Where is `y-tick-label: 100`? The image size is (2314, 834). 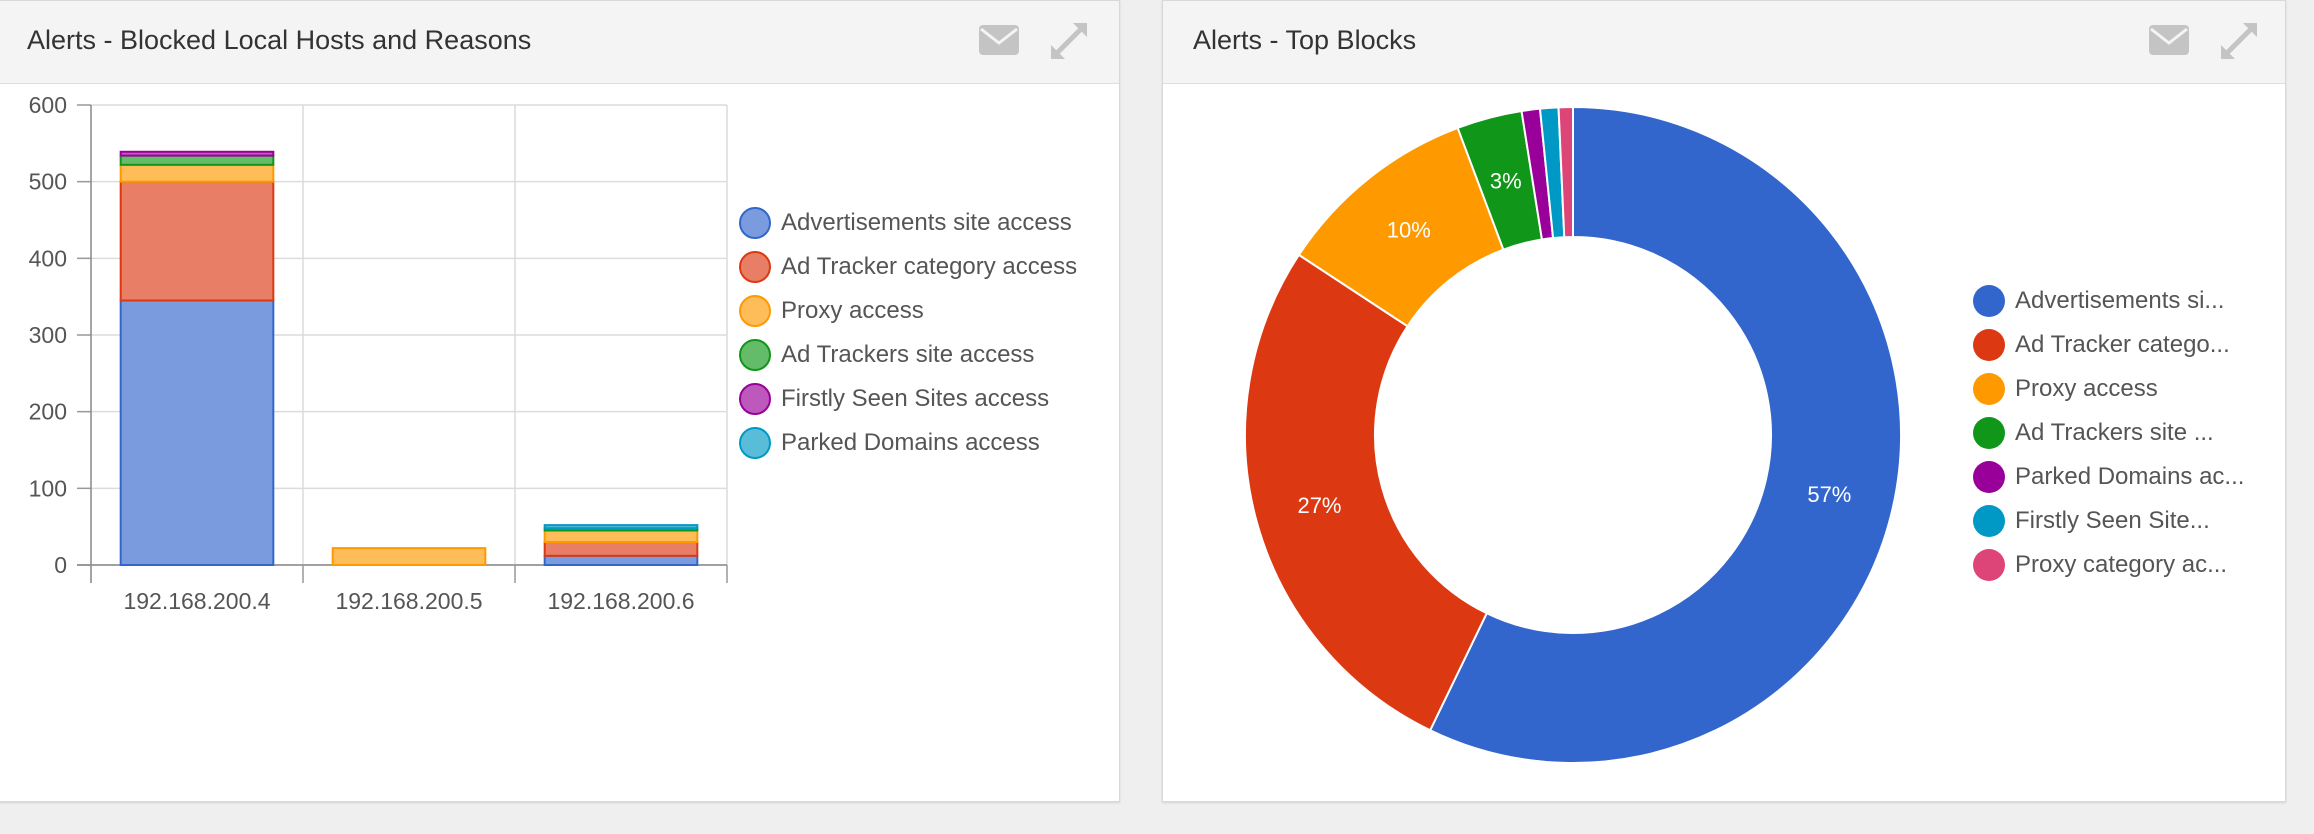 y-tick-label: 100 is located at coordinates (48, 488).